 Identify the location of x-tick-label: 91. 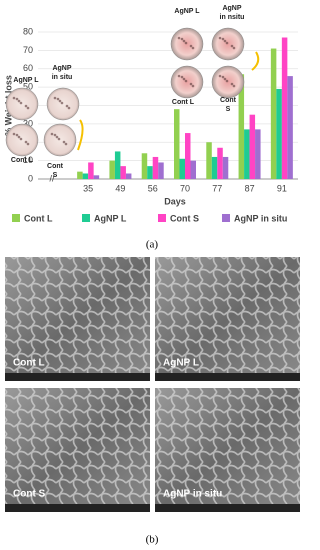
(282, 188).